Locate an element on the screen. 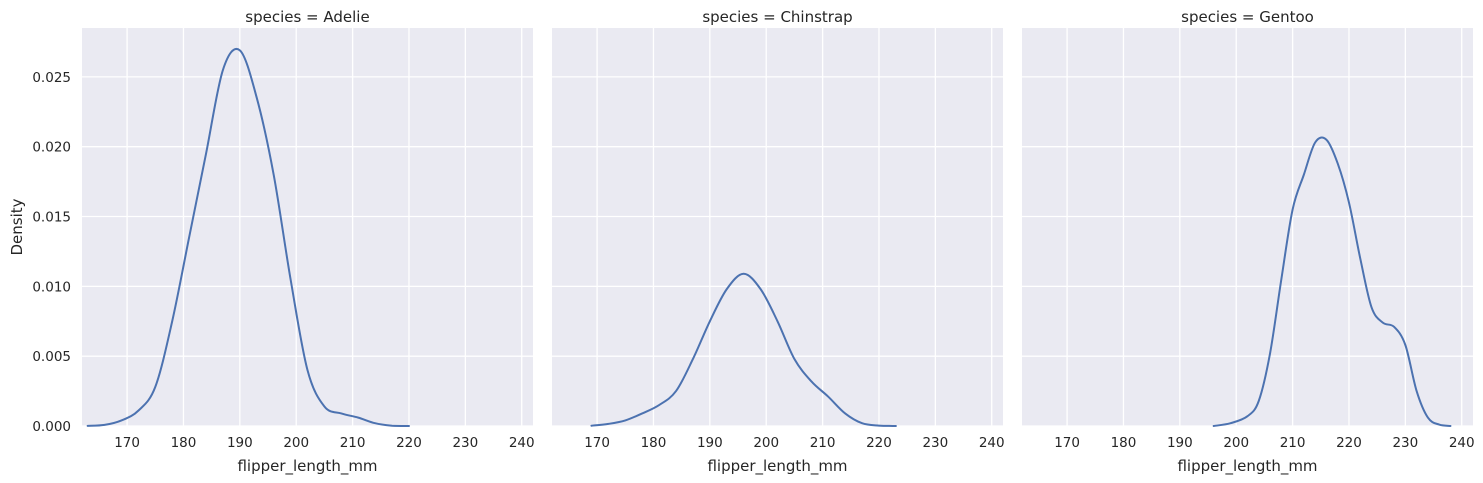 The width and height of the screenshot is (1483, 483). y-tick-label: 0.010 is located at coordinates (51, 287).